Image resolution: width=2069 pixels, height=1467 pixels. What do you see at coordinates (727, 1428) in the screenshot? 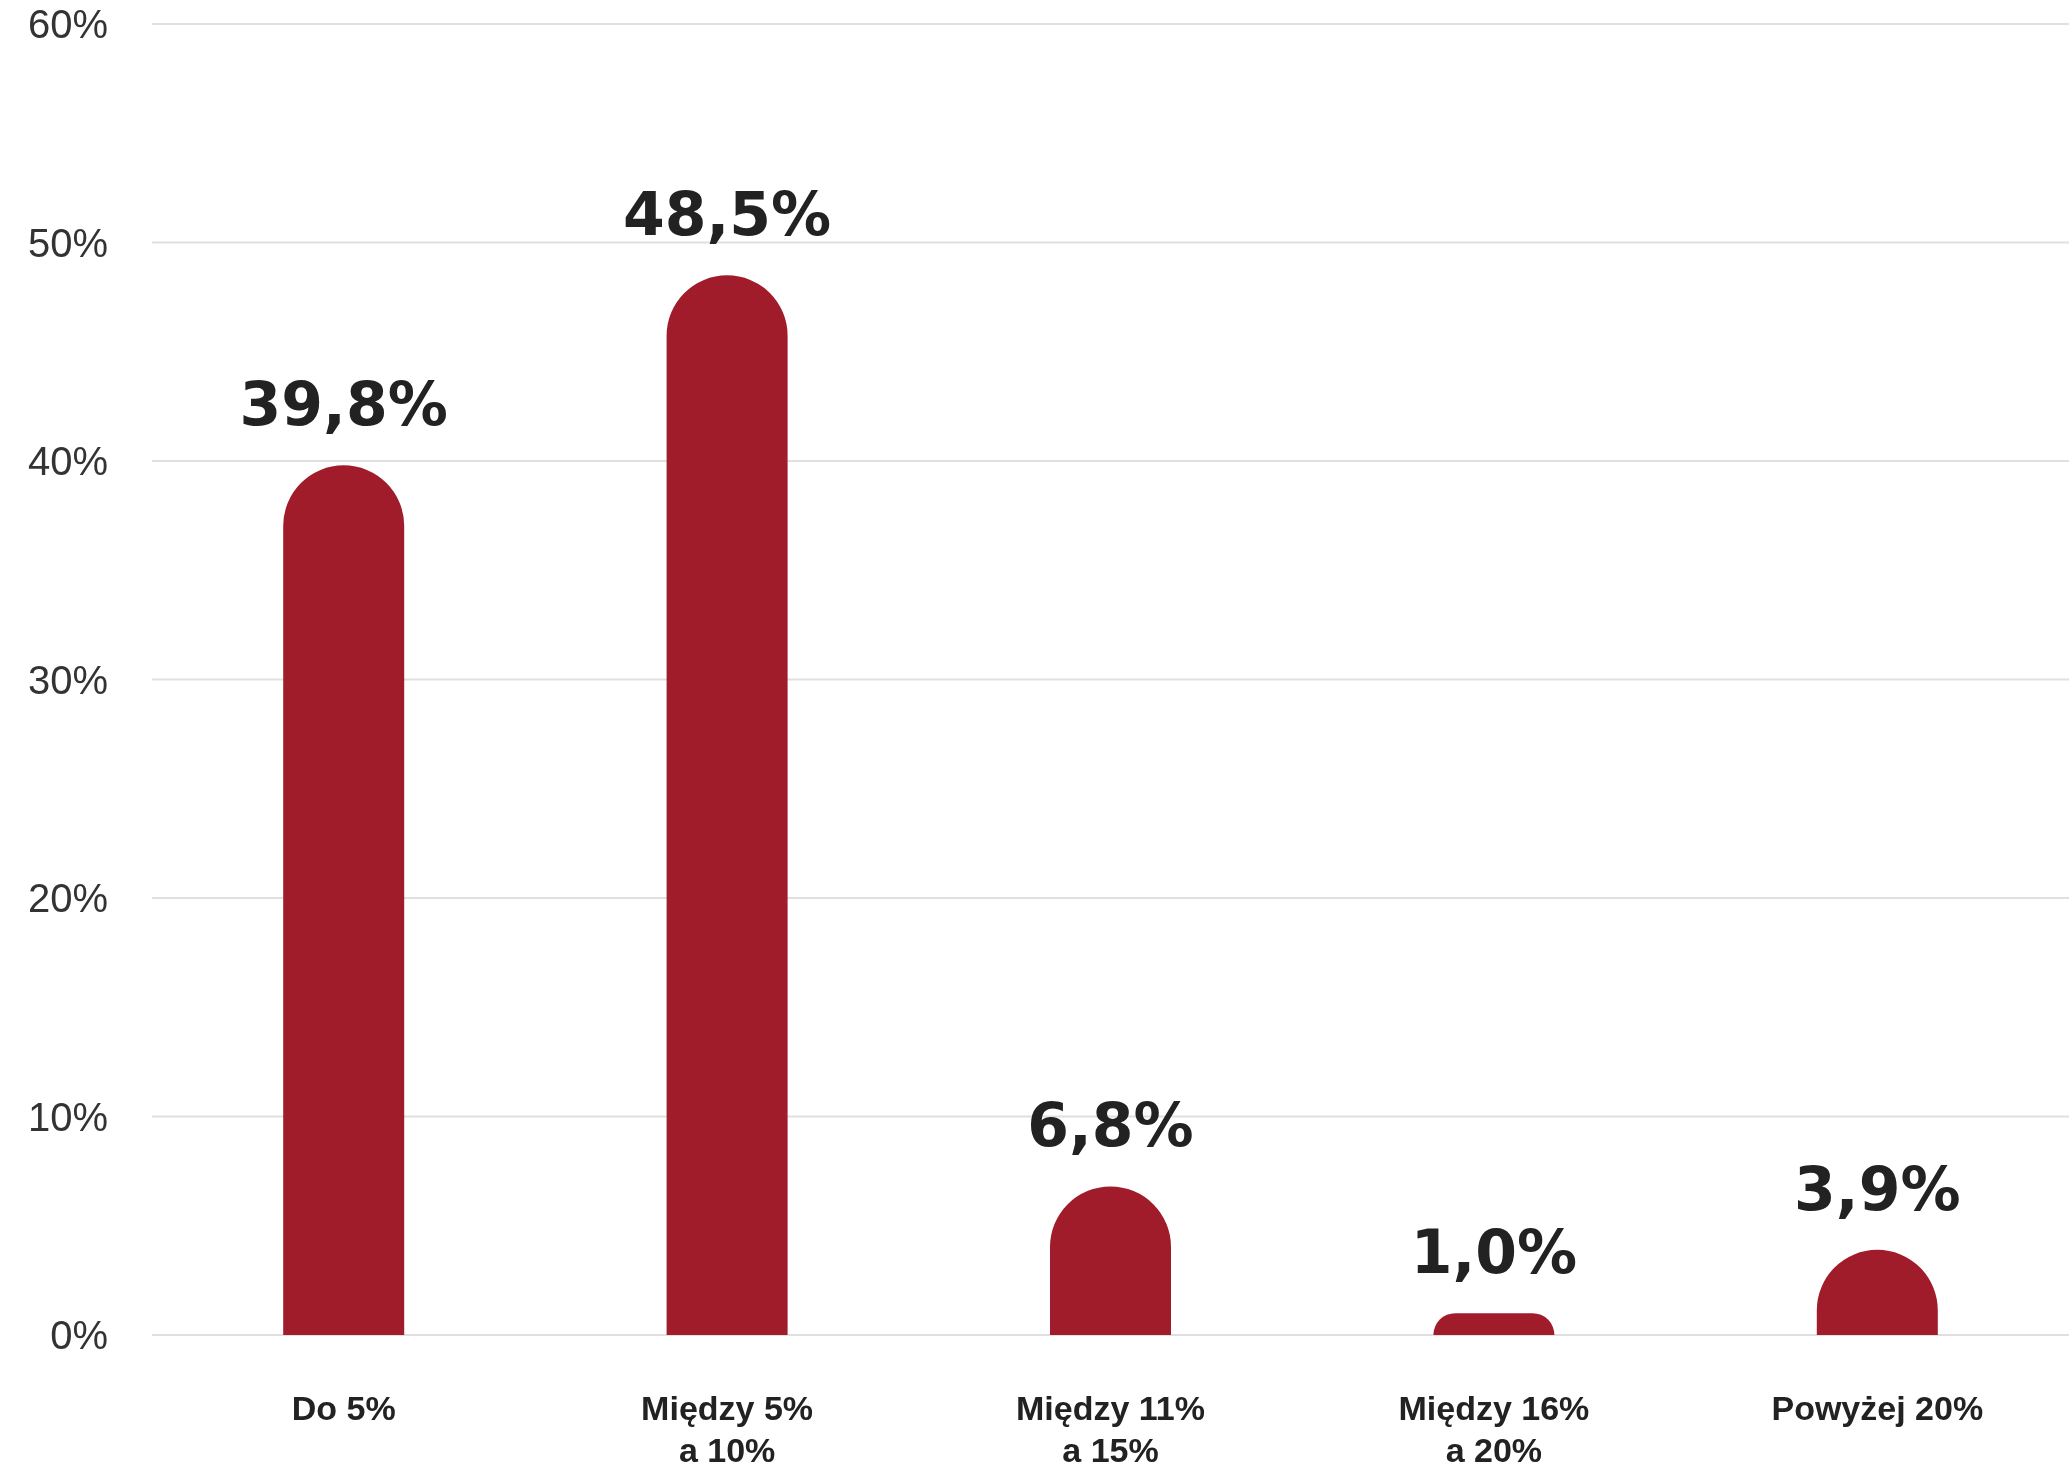
I see `x-tick-label: Między 5% a 10%` at bounding box center [727, 1428].